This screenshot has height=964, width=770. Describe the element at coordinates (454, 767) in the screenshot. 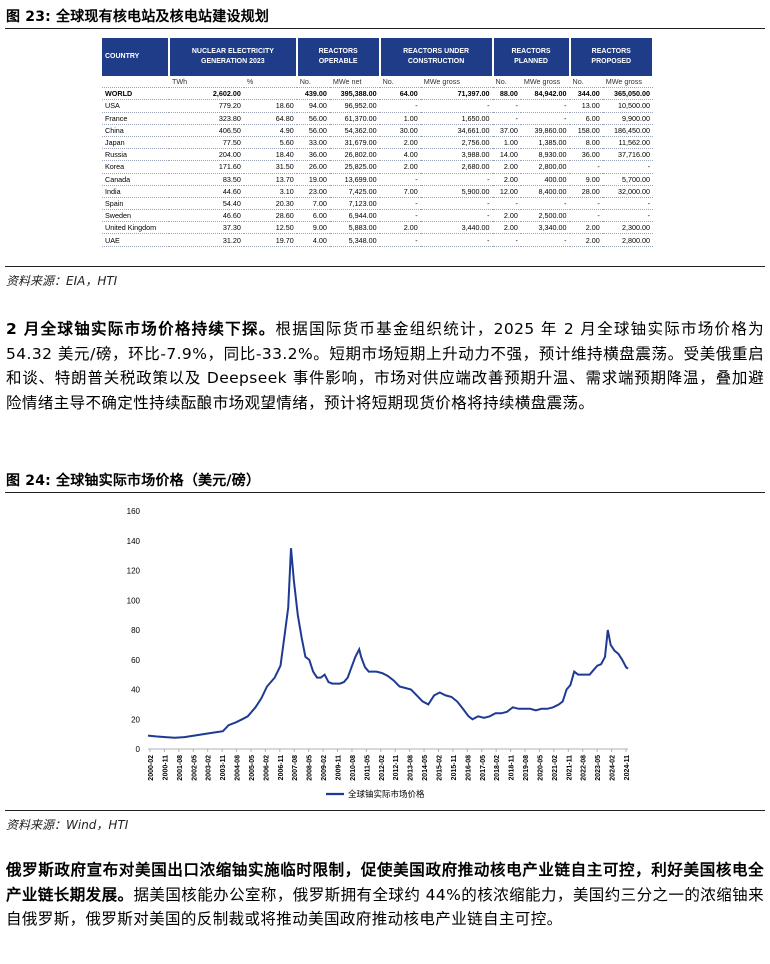

I see `x-tick-label: 2015-11` at that location.